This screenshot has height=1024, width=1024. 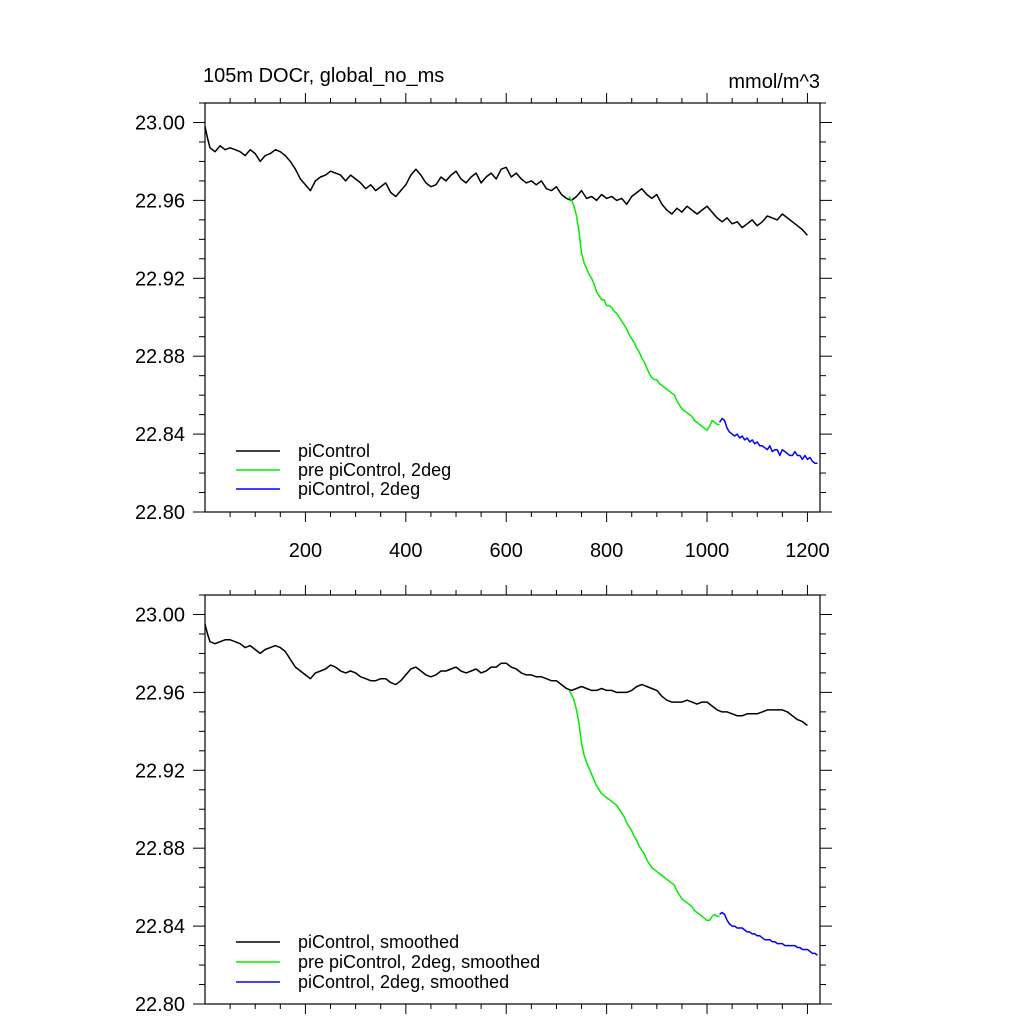 What do you see at coordinates (359, 489) in the screenshot?
I see `legend-label: piControl, 2deg` at bounding box center [359, 489].